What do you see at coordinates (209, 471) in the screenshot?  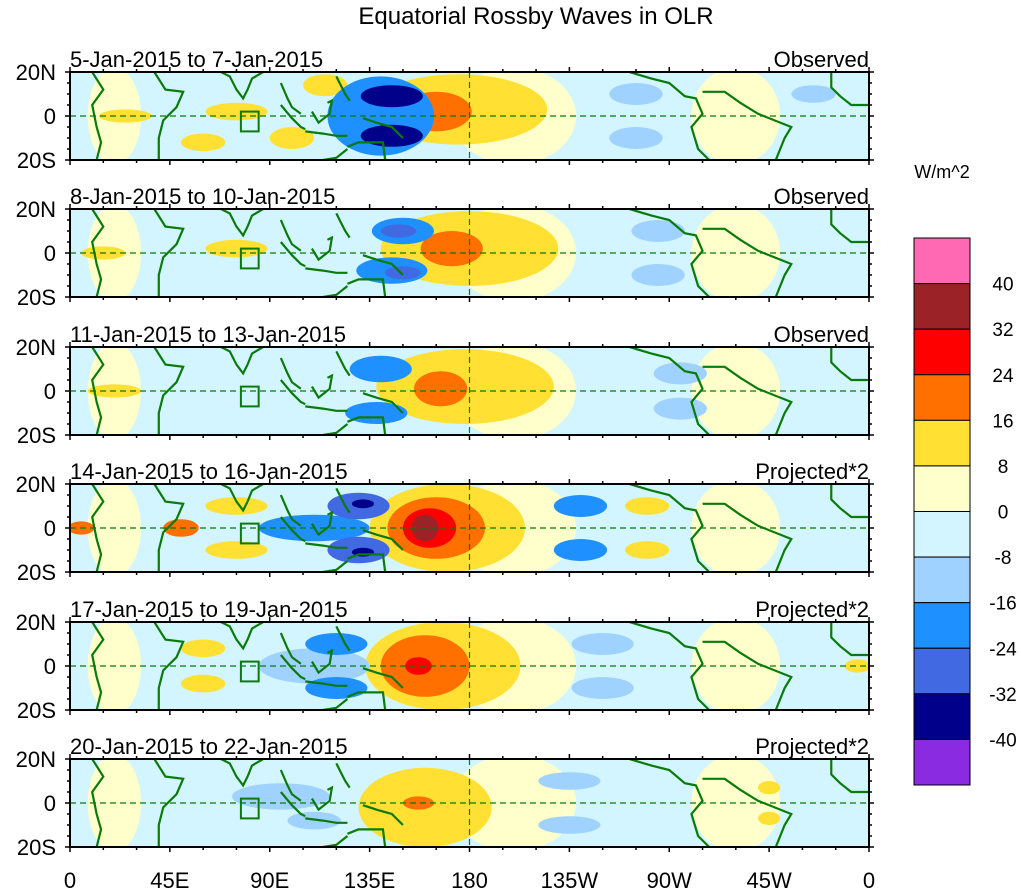 I see `panel-date-label: 14-Jan-2015 to 16-Jan-2015` at bounding box center [209, 471].